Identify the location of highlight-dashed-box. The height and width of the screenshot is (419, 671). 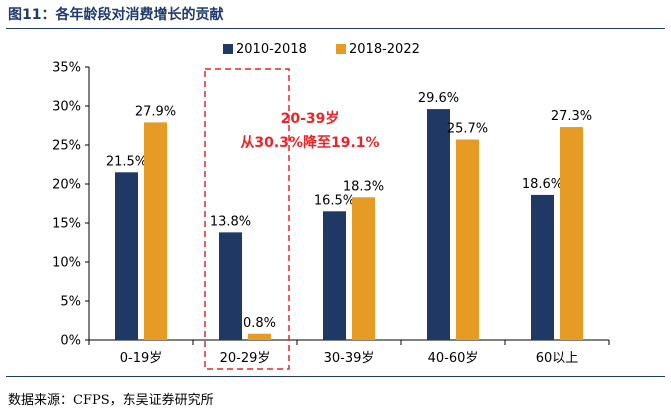
(247, 219).